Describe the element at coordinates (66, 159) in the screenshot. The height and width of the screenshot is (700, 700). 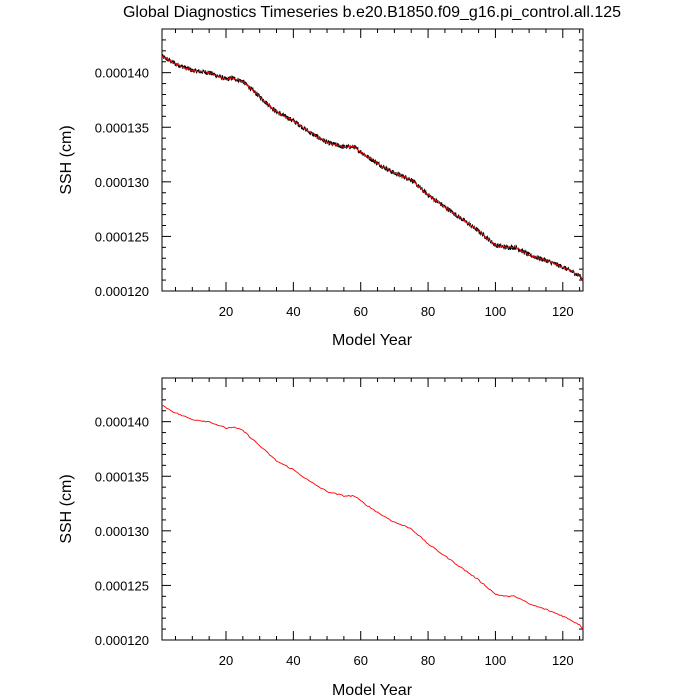
I see `top-y-axis-label: SSH (cm)` at that location.